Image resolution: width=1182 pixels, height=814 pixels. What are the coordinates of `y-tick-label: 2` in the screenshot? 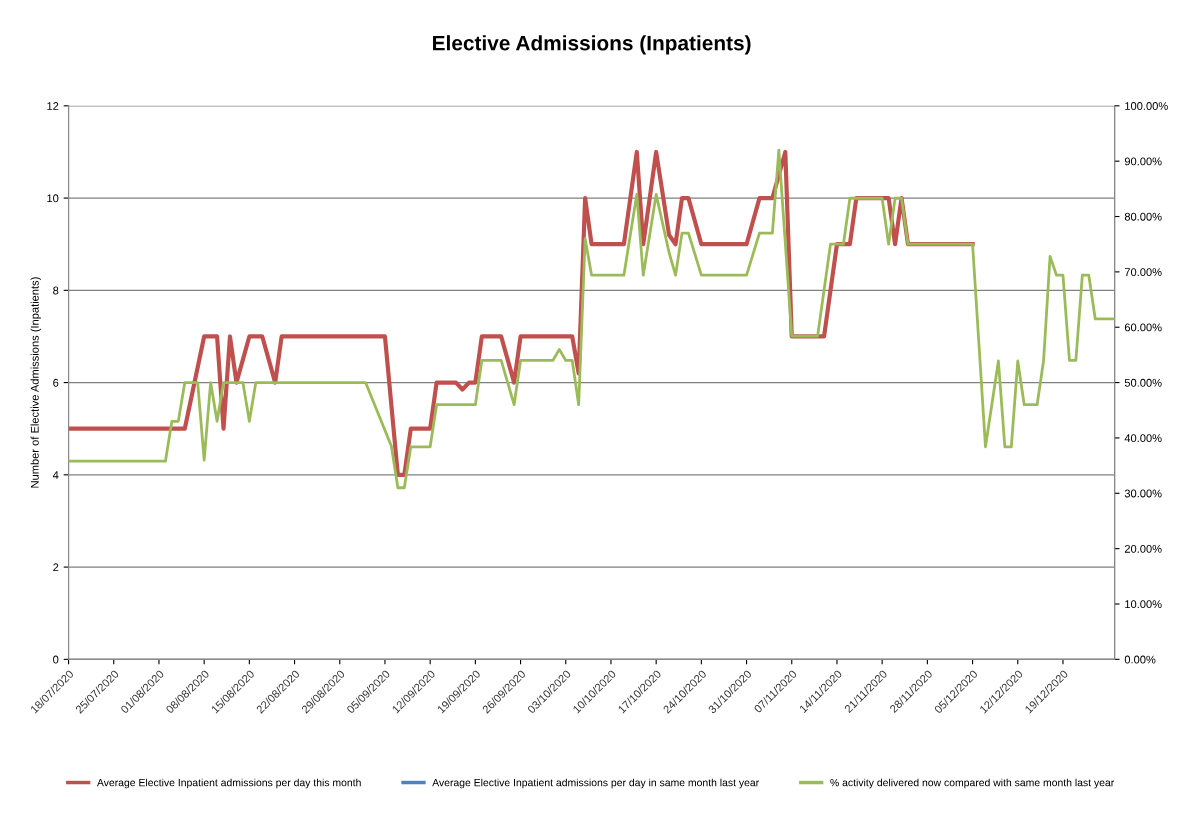 It's located at (56, 567).